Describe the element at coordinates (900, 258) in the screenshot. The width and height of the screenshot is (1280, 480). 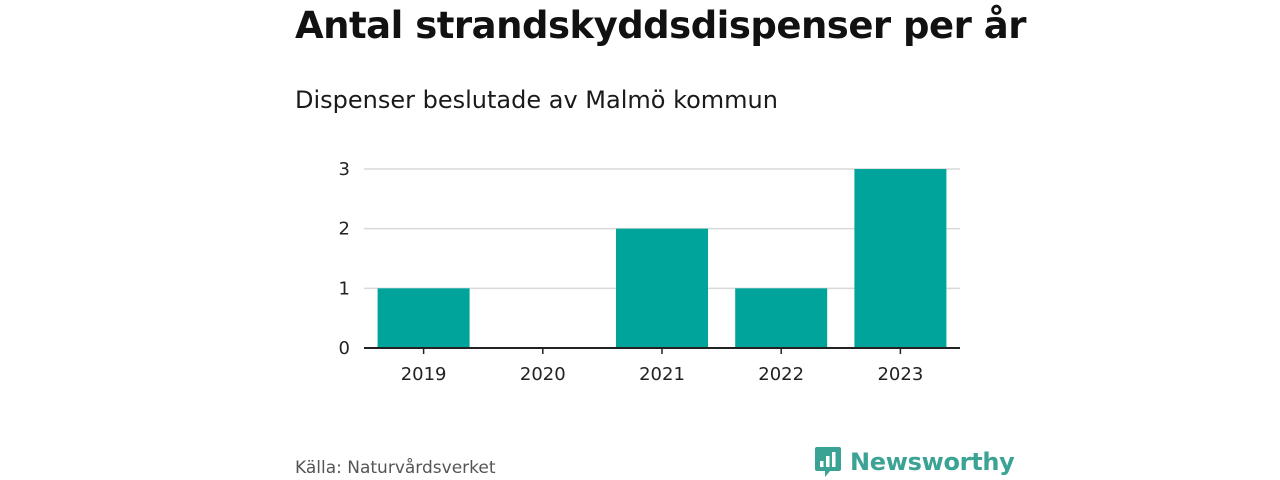
I see `bar-2023` at that location.